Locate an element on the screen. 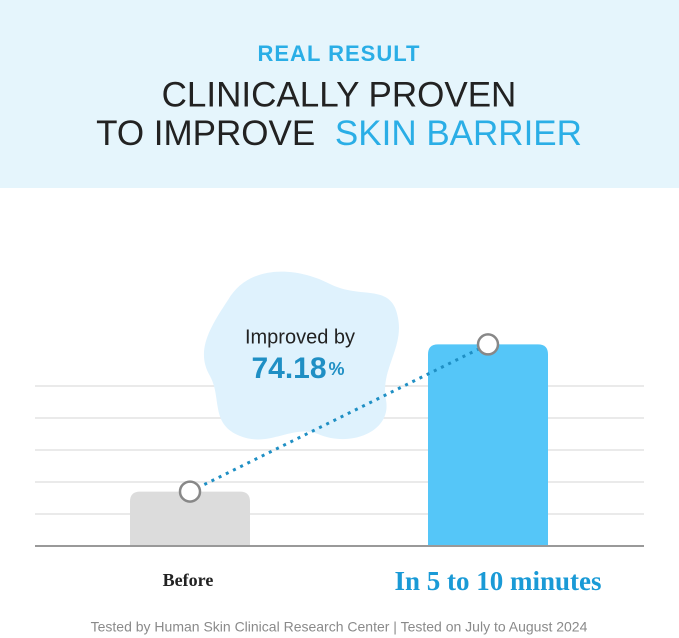  x-tick-label: In 5 to 10 minutes is located at coordinates (497, 581).